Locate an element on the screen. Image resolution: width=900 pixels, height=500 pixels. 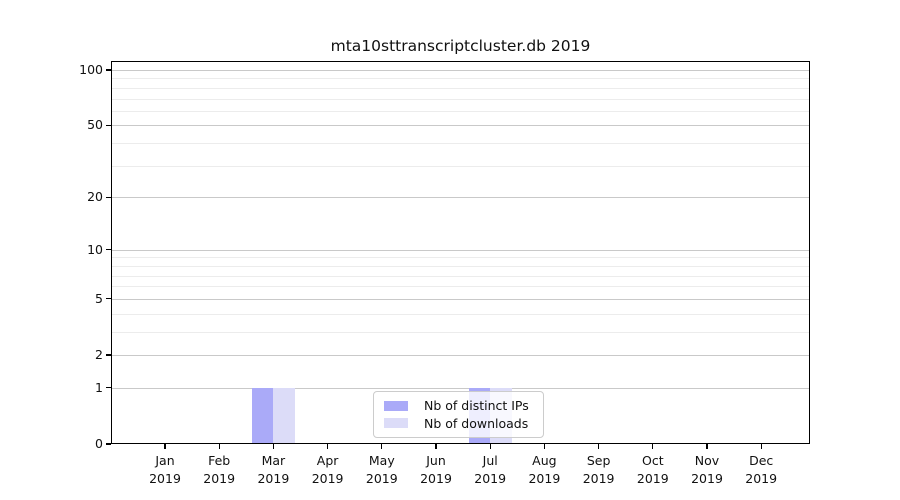
y-tick-label: 50 is located at coordinates (95, 125).